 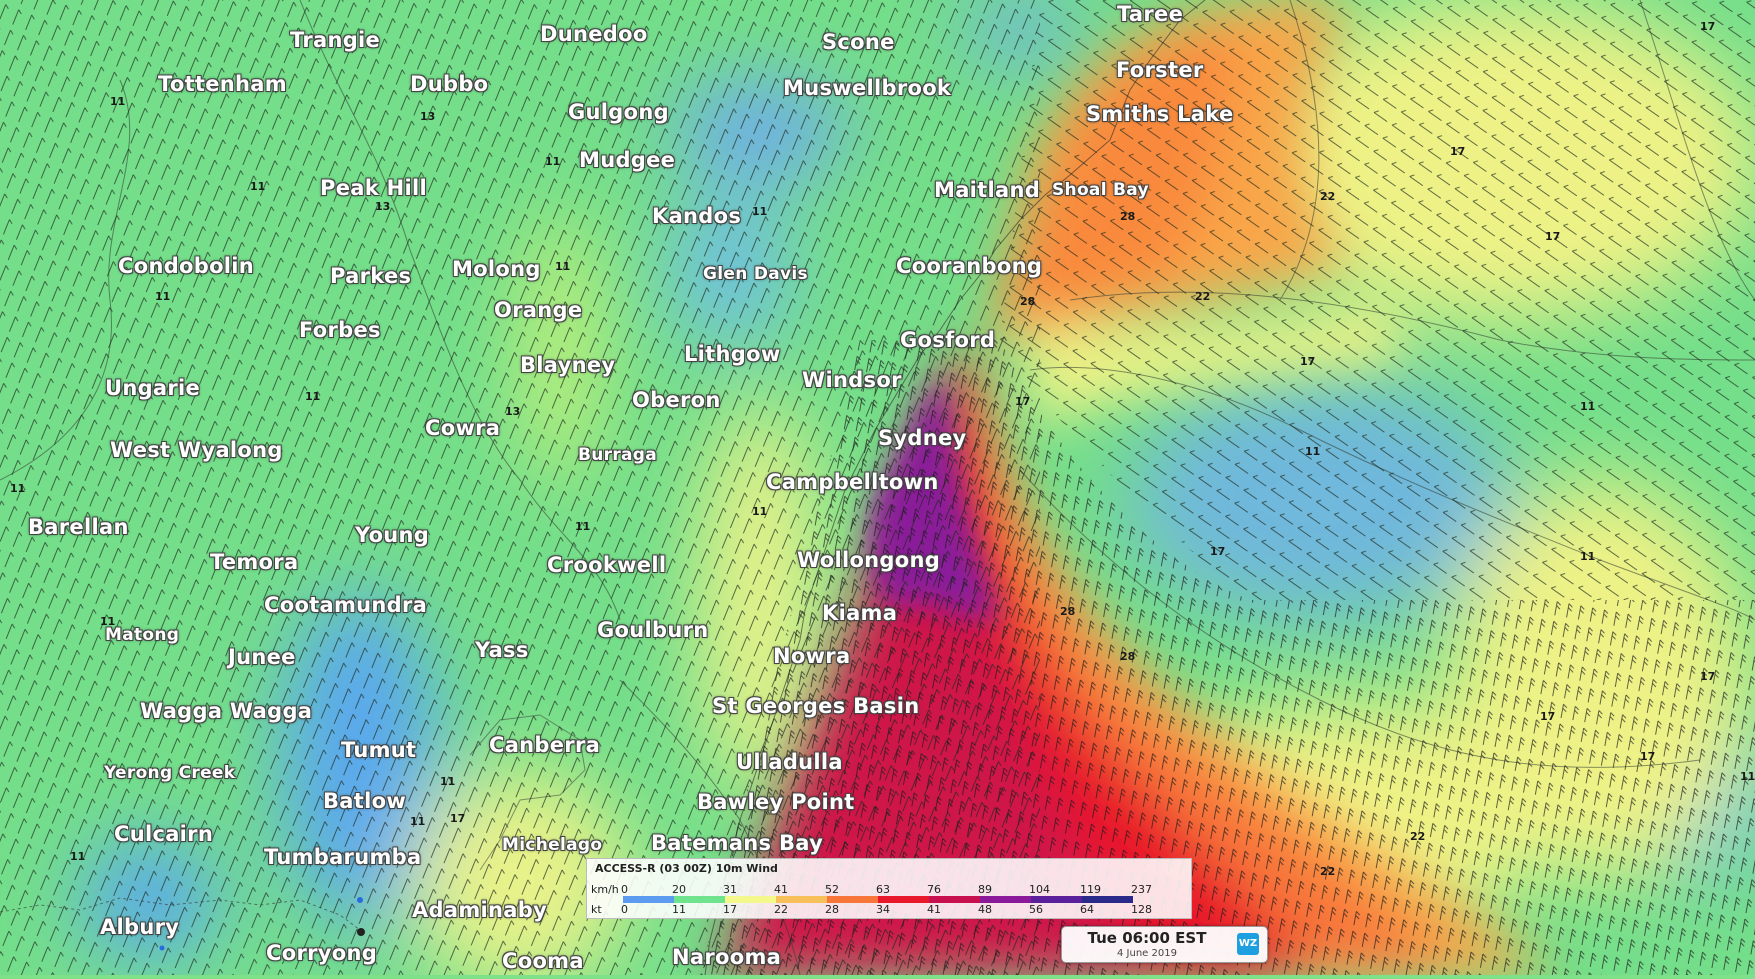 What do you see at coordinates (755, 274) in the screenshot?
I see `place-label-glen-davis: Glen Davis` at bounding box center [755, 274].